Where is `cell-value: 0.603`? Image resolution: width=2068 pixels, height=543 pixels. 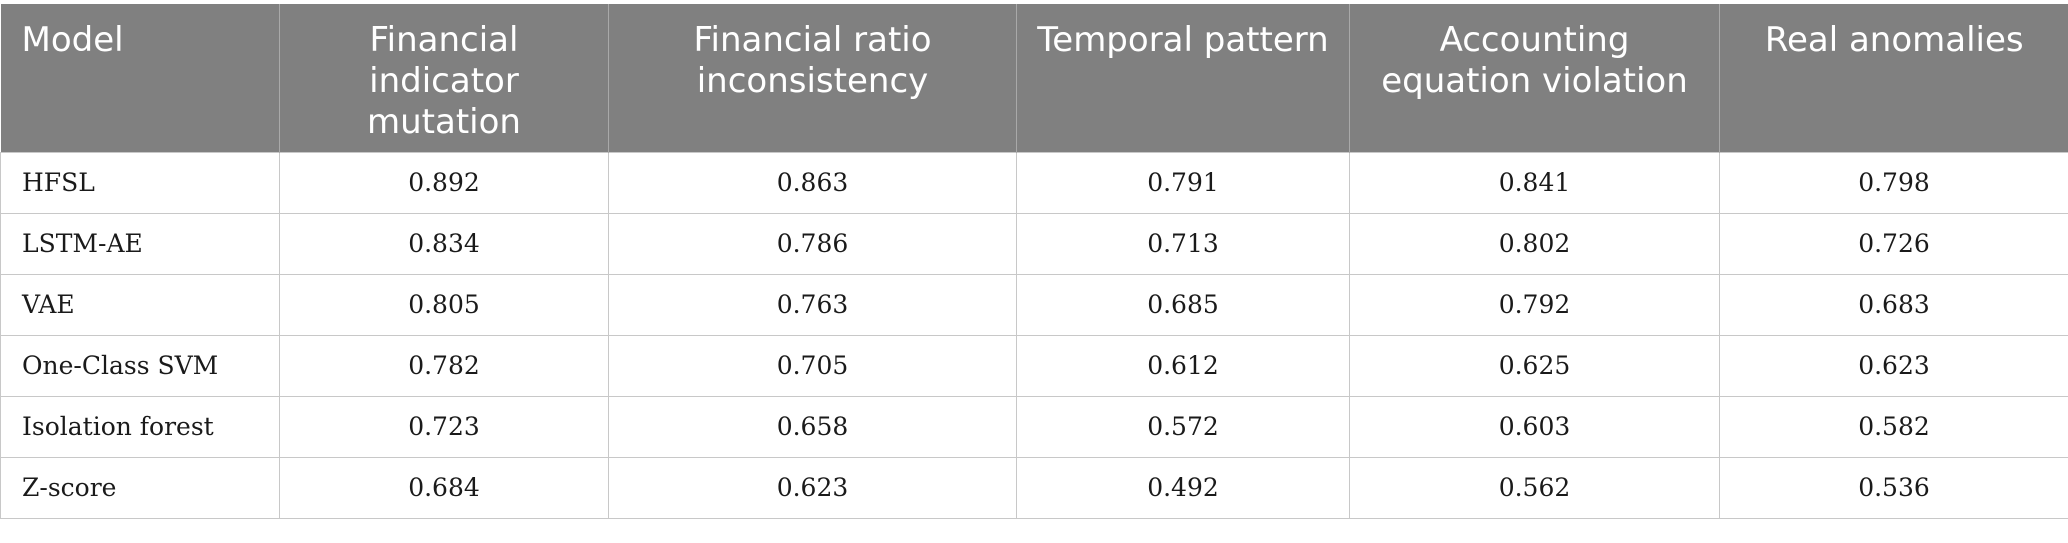
cell-value: 0.603 is located at coordinates (1534, 426).